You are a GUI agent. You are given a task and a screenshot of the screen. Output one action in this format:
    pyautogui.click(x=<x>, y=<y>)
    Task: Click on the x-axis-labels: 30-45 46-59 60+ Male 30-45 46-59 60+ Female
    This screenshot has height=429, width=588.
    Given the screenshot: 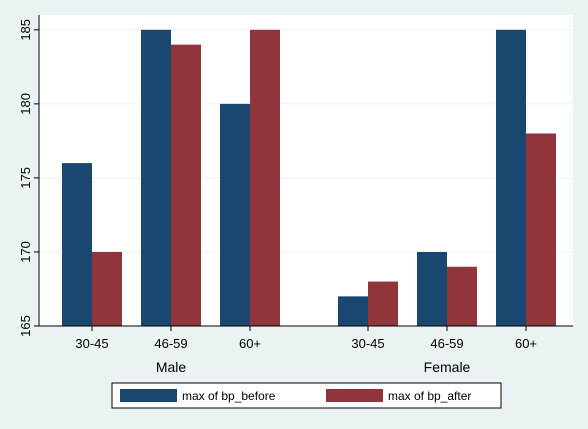 What is the action you would take?
    pyautogui.click(x=306, y=350)
    